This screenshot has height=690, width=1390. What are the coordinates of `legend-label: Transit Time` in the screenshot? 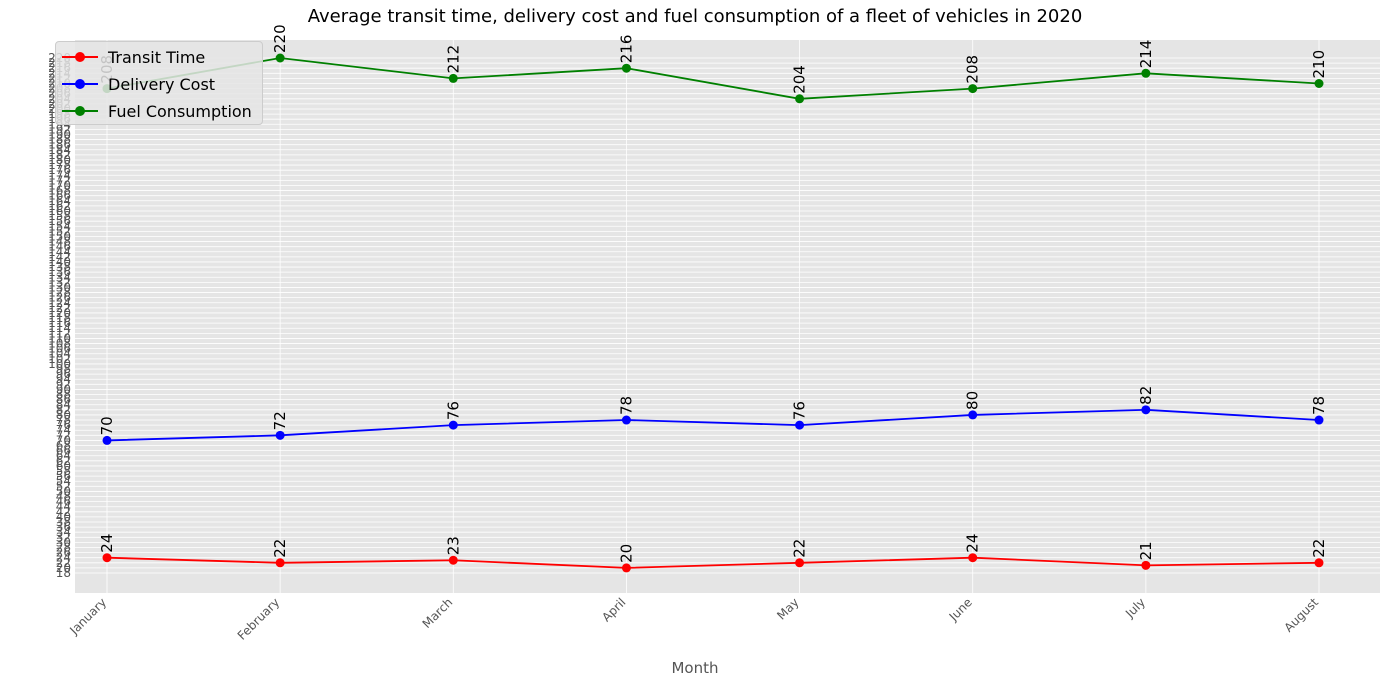 It's located at (157, 57).